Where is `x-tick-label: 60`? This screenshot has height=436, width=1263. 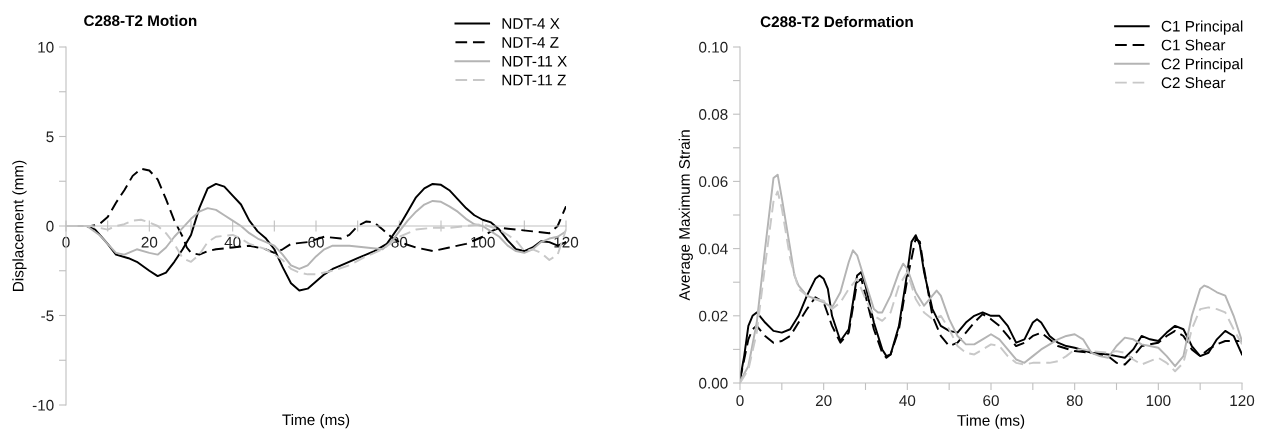
x-tick-label: 60 is located at coordinates (991, 401).